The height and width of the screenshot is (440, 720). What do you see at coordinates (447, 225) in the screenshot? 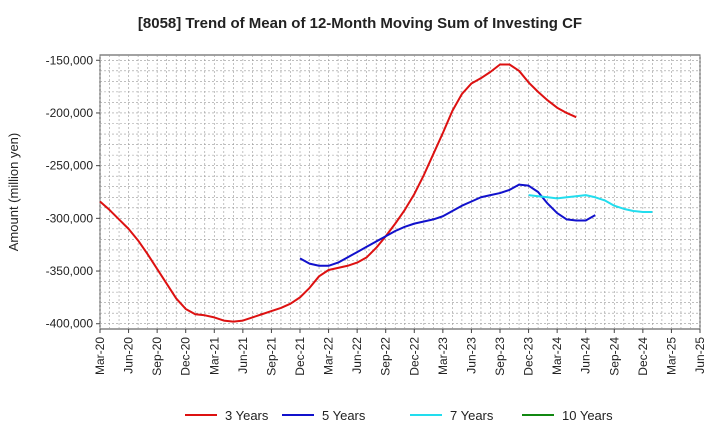
I see `series-line-5-years` at bounding box center [447, 225].